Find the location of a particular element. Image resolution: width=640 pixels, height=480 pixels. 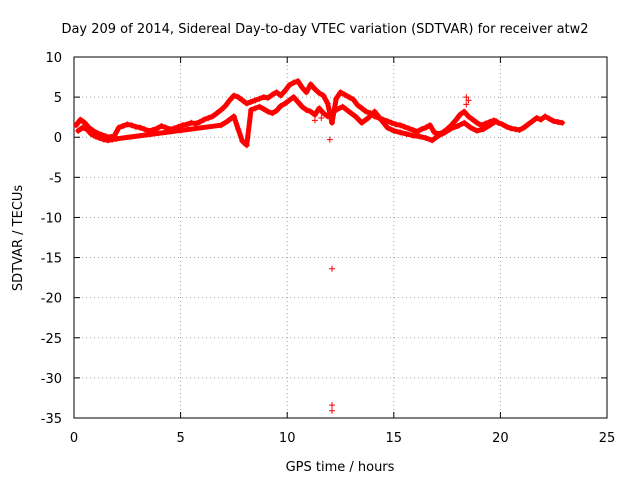

y-tick-label: -5 is located at coordinates (55, 178).